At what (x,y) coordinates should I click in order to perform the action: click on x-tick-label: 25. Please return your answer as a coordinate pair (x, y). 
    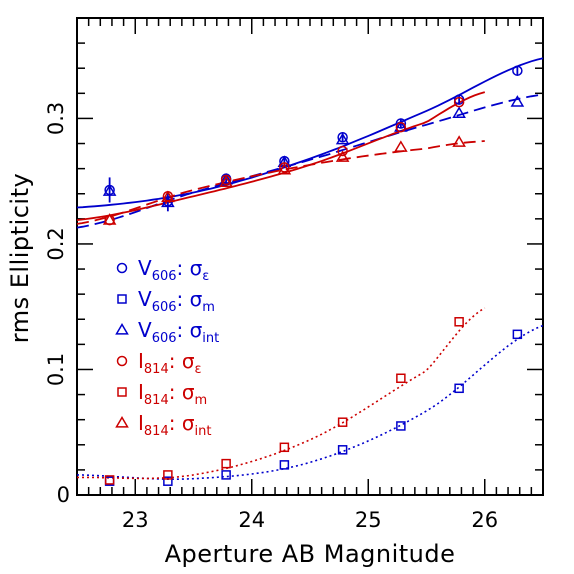
    Looking at the image, I should click on (368, 520).